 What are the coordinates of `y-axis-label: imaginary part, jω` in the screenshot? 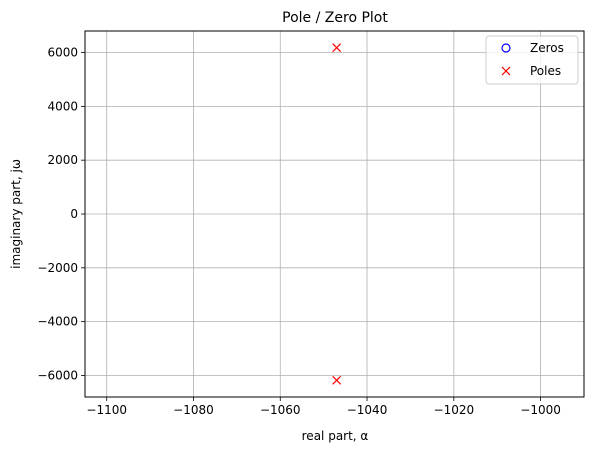 It's located at (16, 214).